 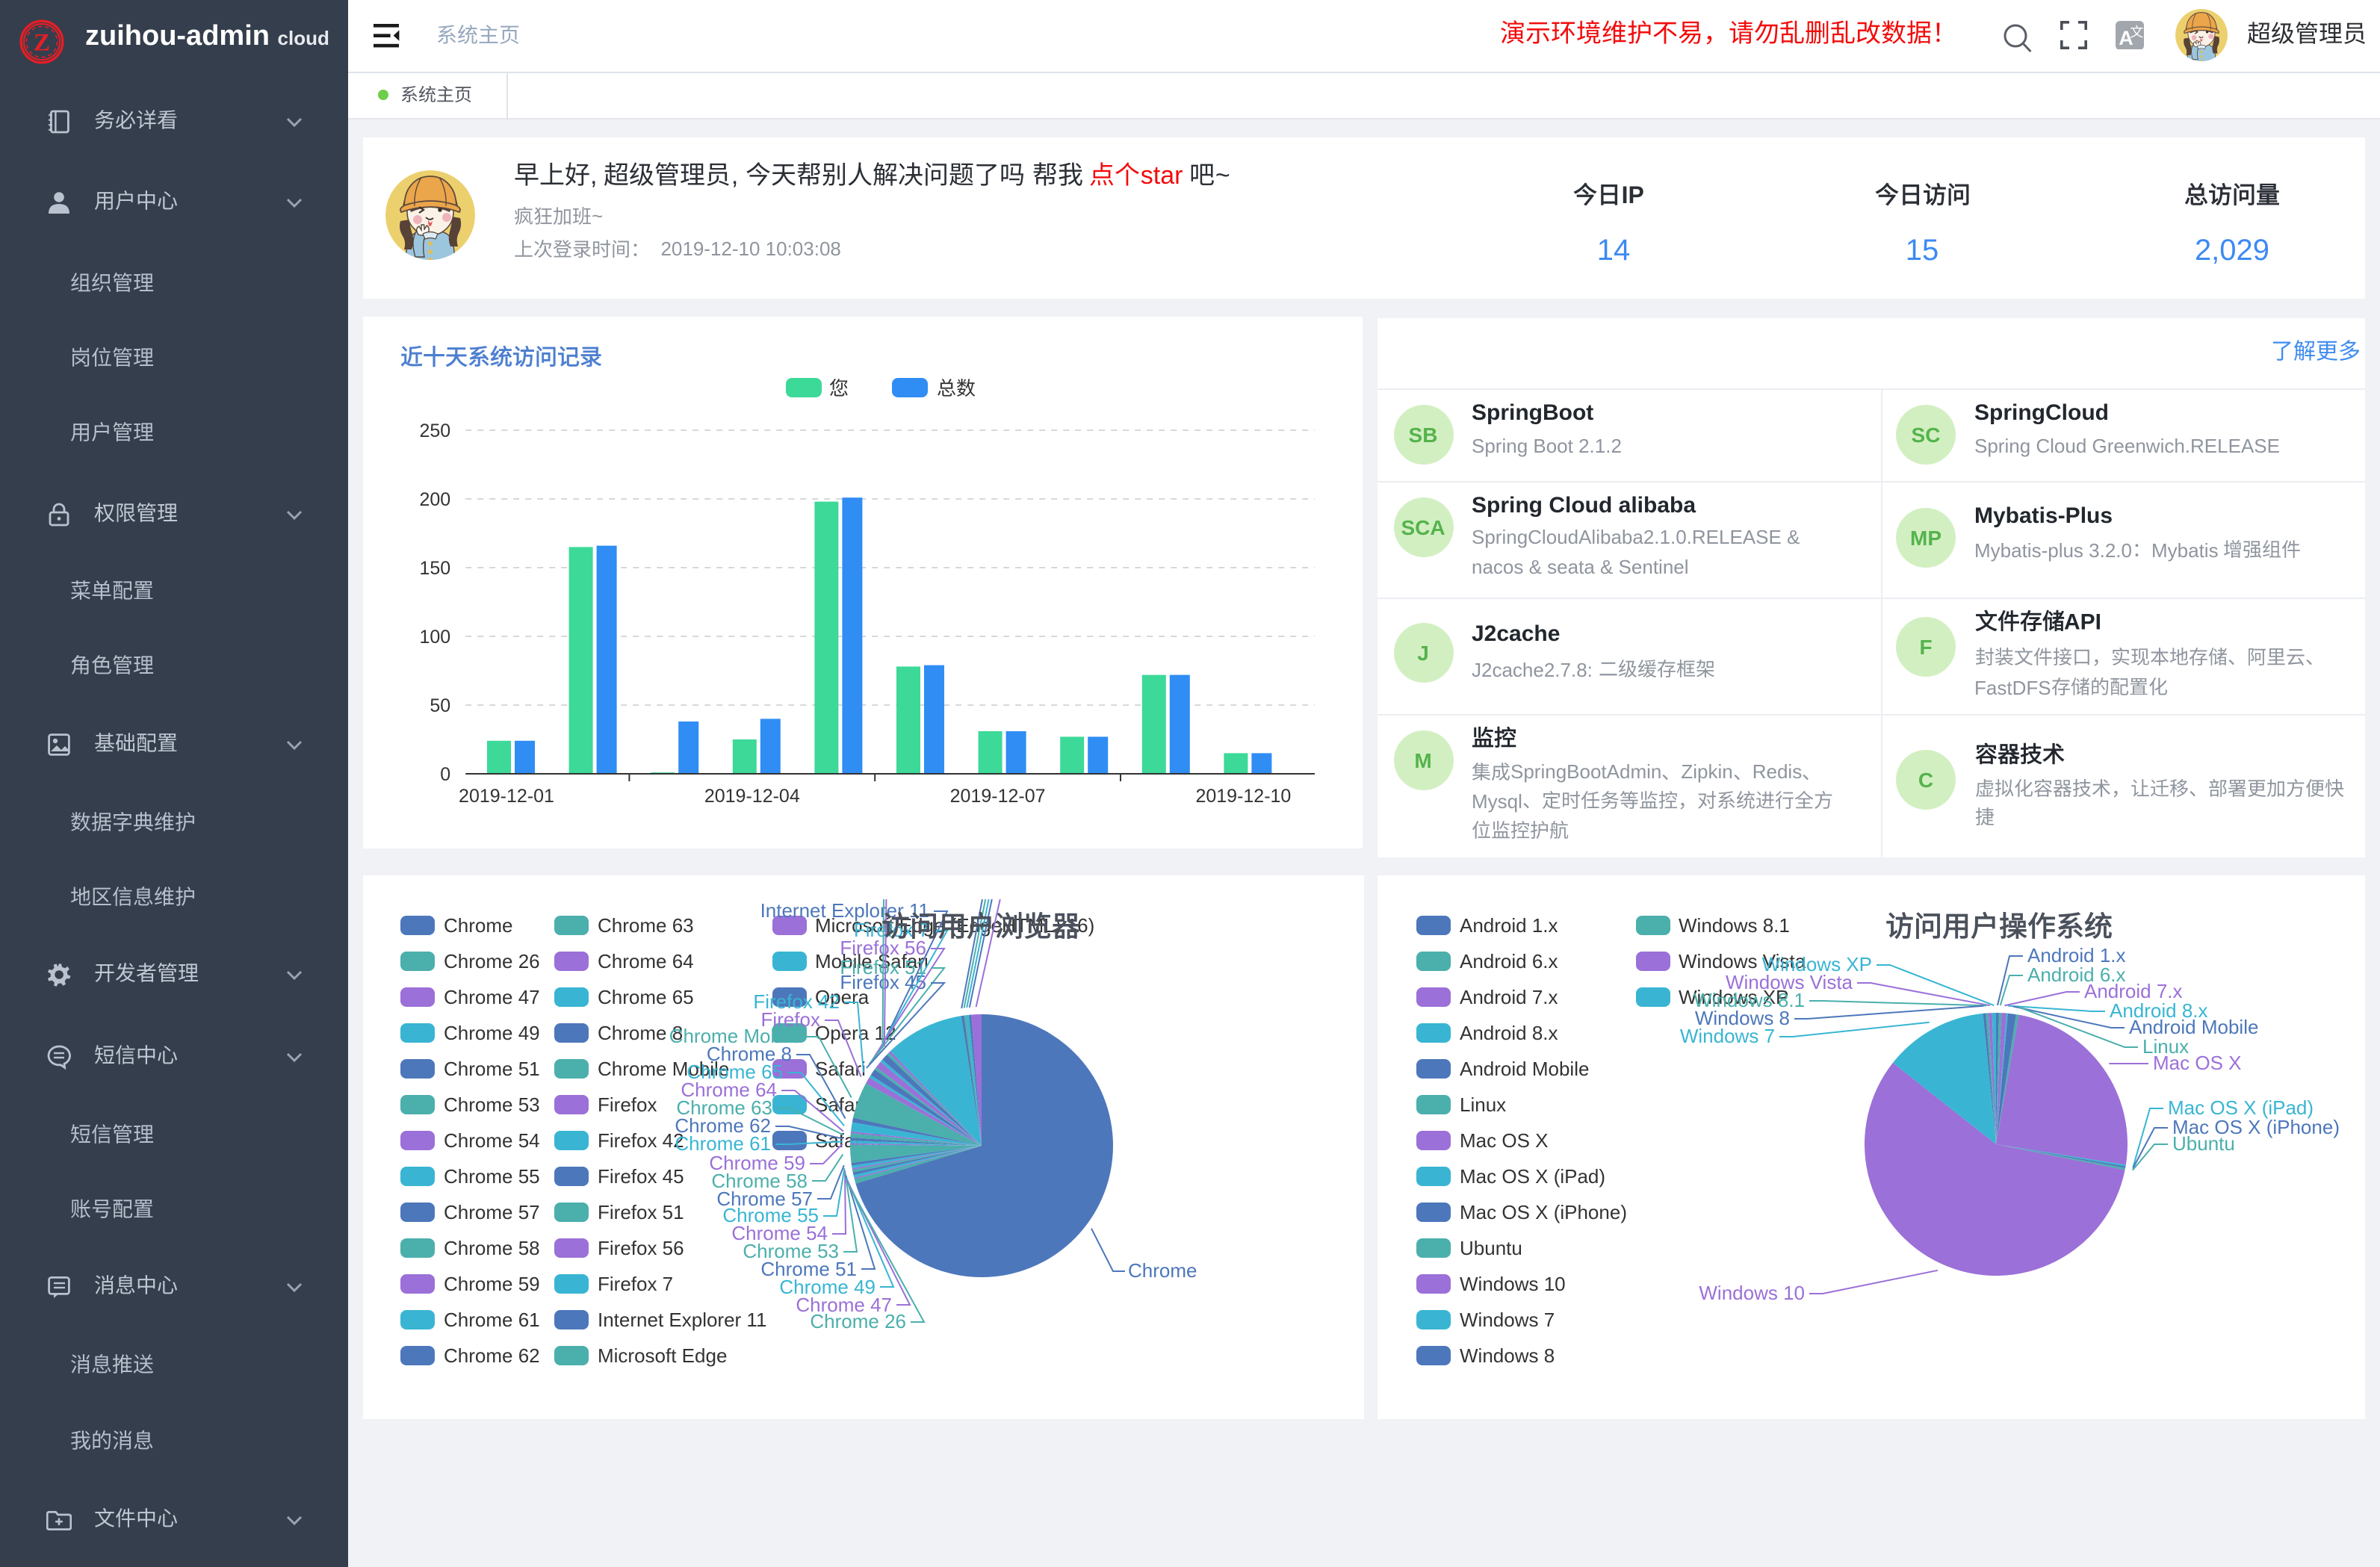 What do you see at coordinates (752, 796) in the screenshot?
I see `svg-text: 2019-12-04` at bounding box center [752, 796].